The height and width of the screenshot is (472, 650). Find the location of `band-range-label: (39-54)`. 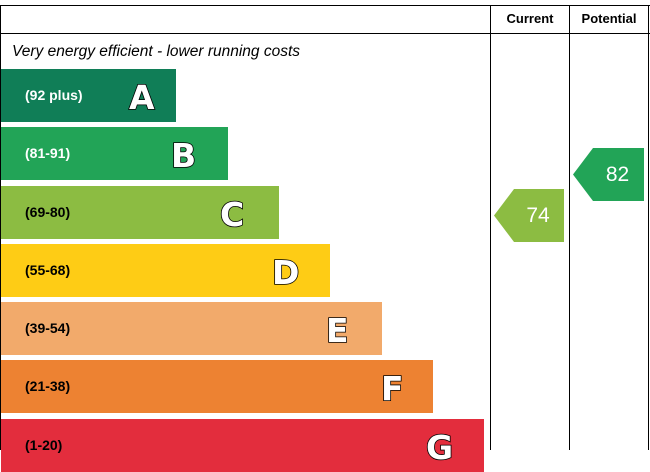

band-range-label: (39-54) is located at coordinates (48, 328).